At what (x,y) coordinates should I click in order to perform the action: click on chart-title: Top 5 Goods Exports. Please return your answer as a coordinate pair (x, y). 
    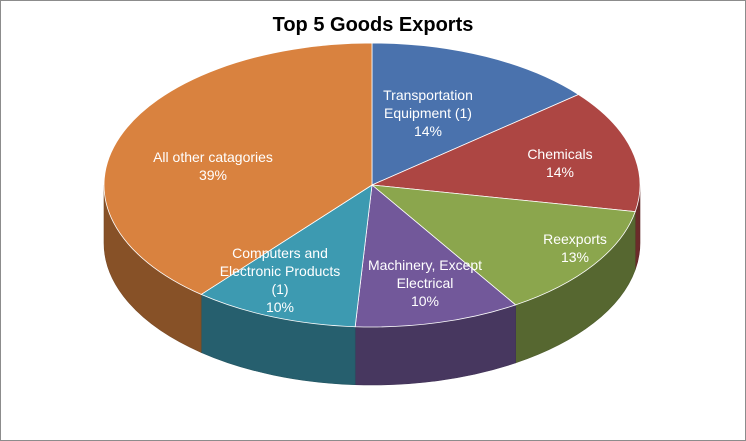
    Looking at the image, I should click on (373, 25).